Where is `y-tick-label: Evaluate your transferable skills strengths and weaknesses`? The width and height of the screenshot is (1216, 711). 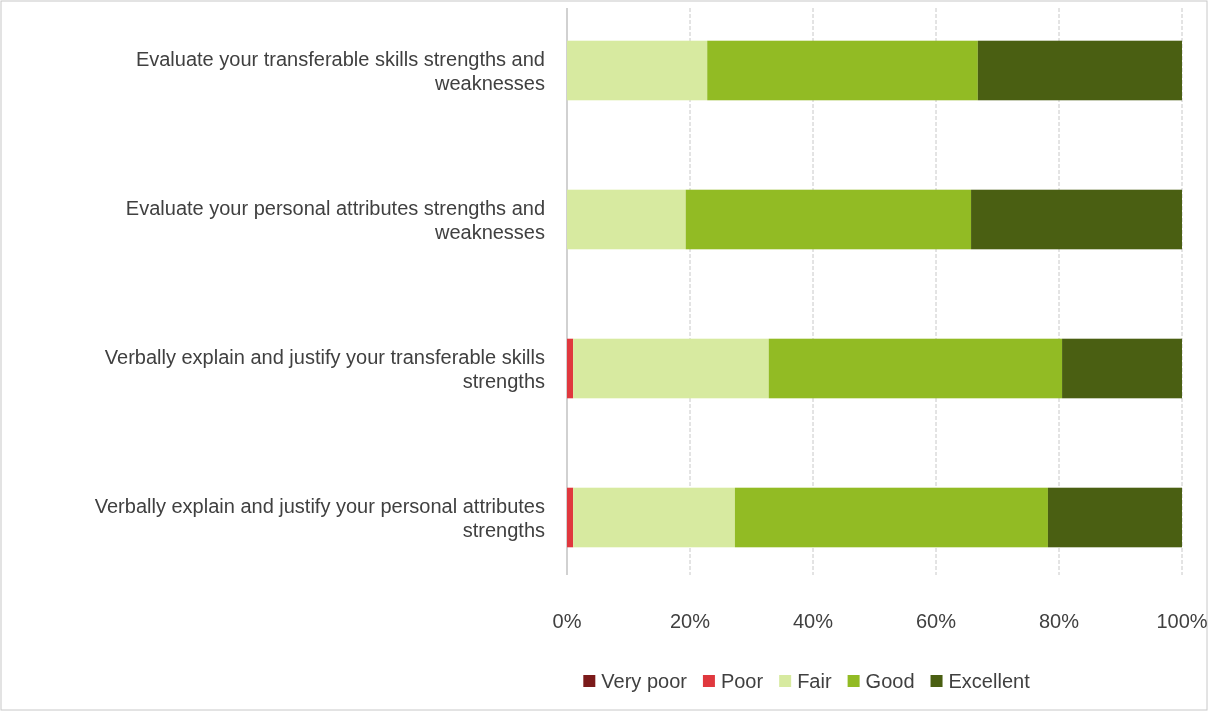
y-tick-label: Evaluate your transferable skills strengths and weaknesses is located at coordinates (340, 70).